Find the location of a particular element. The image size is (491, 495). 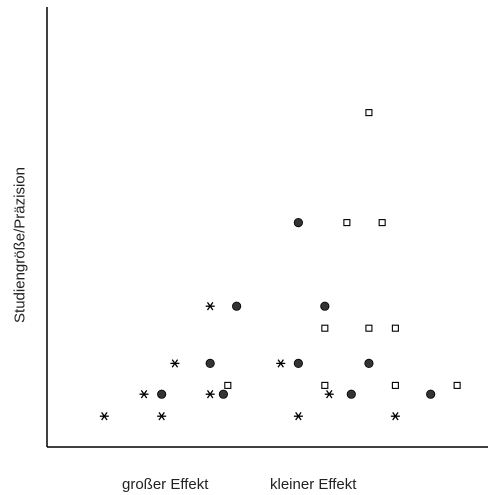

x-axis-label-left: großer Effekt is located at coordinates (165, 484).